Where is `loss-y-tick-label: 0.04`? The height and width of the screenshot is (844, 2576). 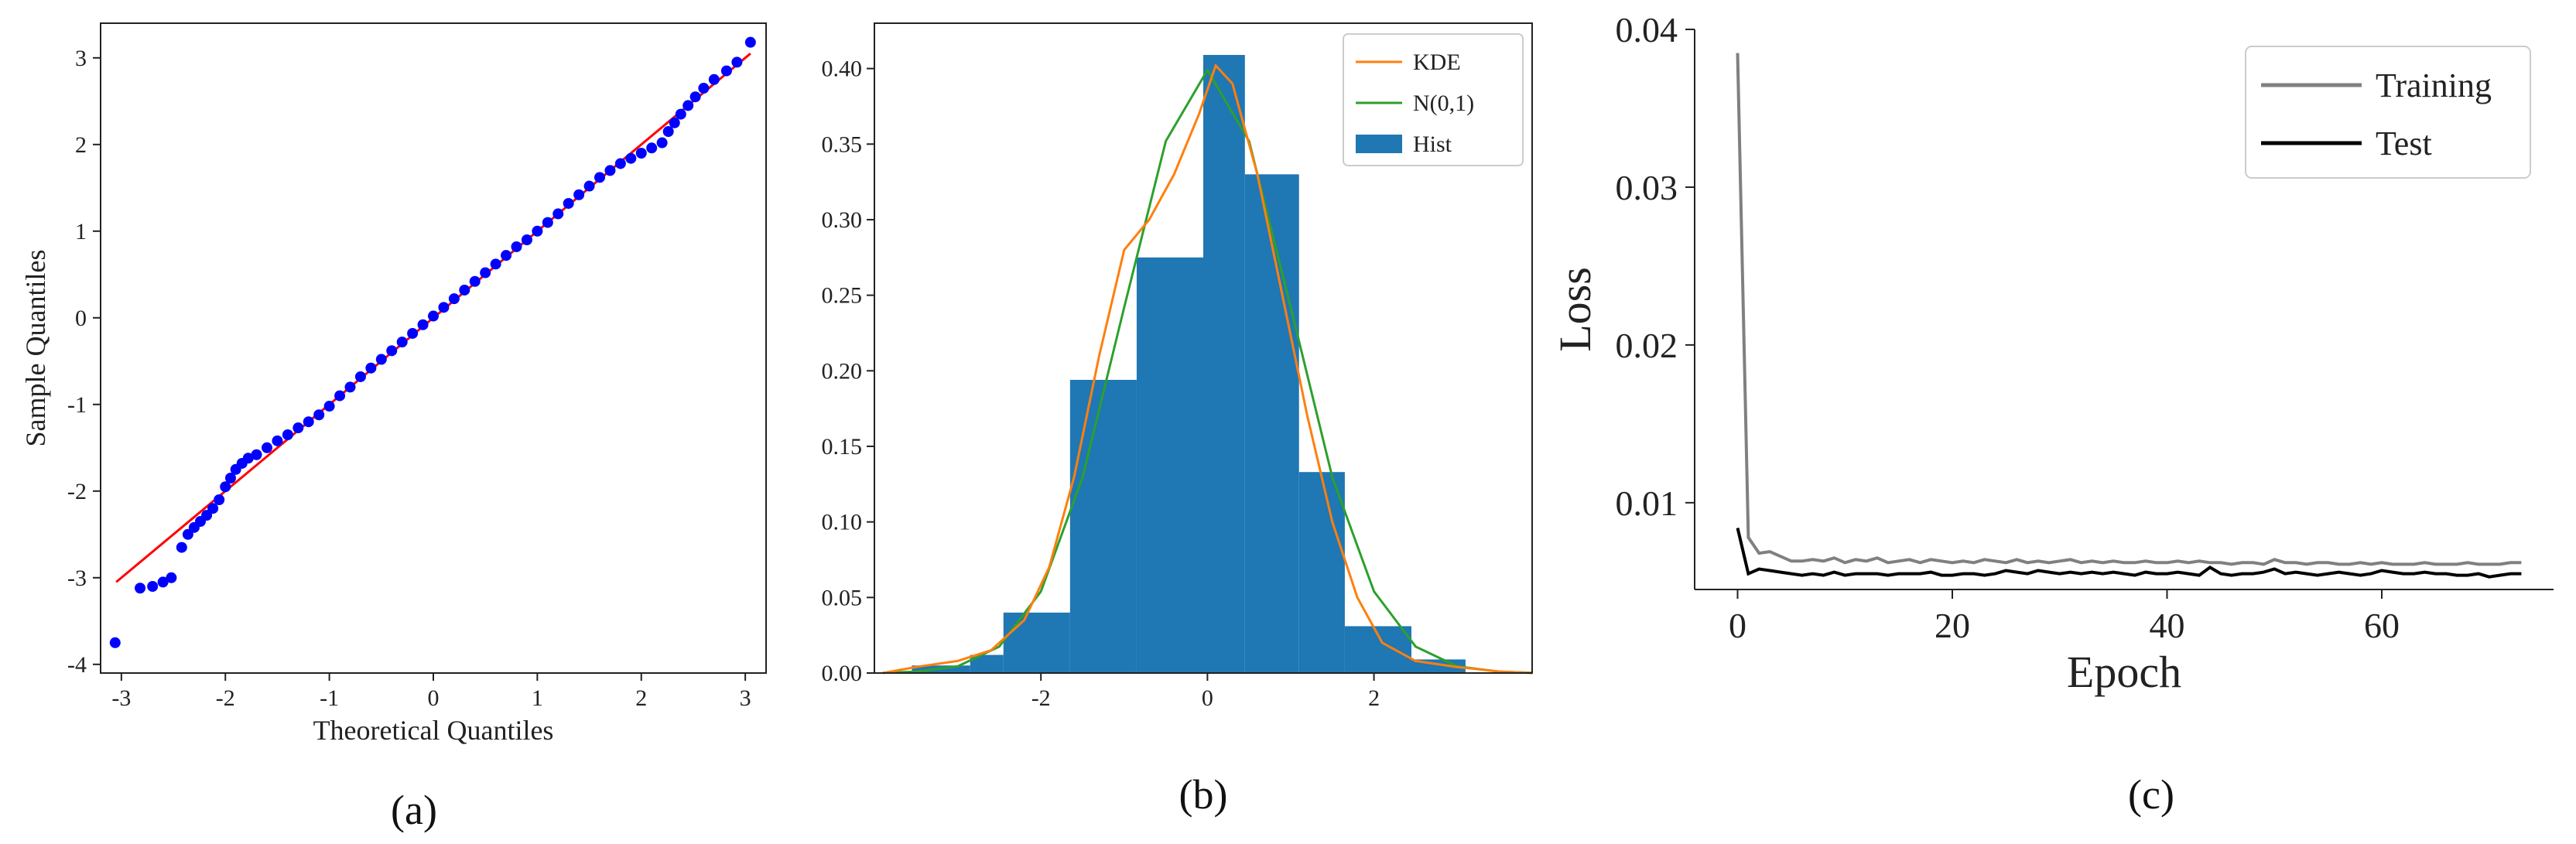
loss-y-tick-label: 0.04 is located at coordinates (1647, 30).